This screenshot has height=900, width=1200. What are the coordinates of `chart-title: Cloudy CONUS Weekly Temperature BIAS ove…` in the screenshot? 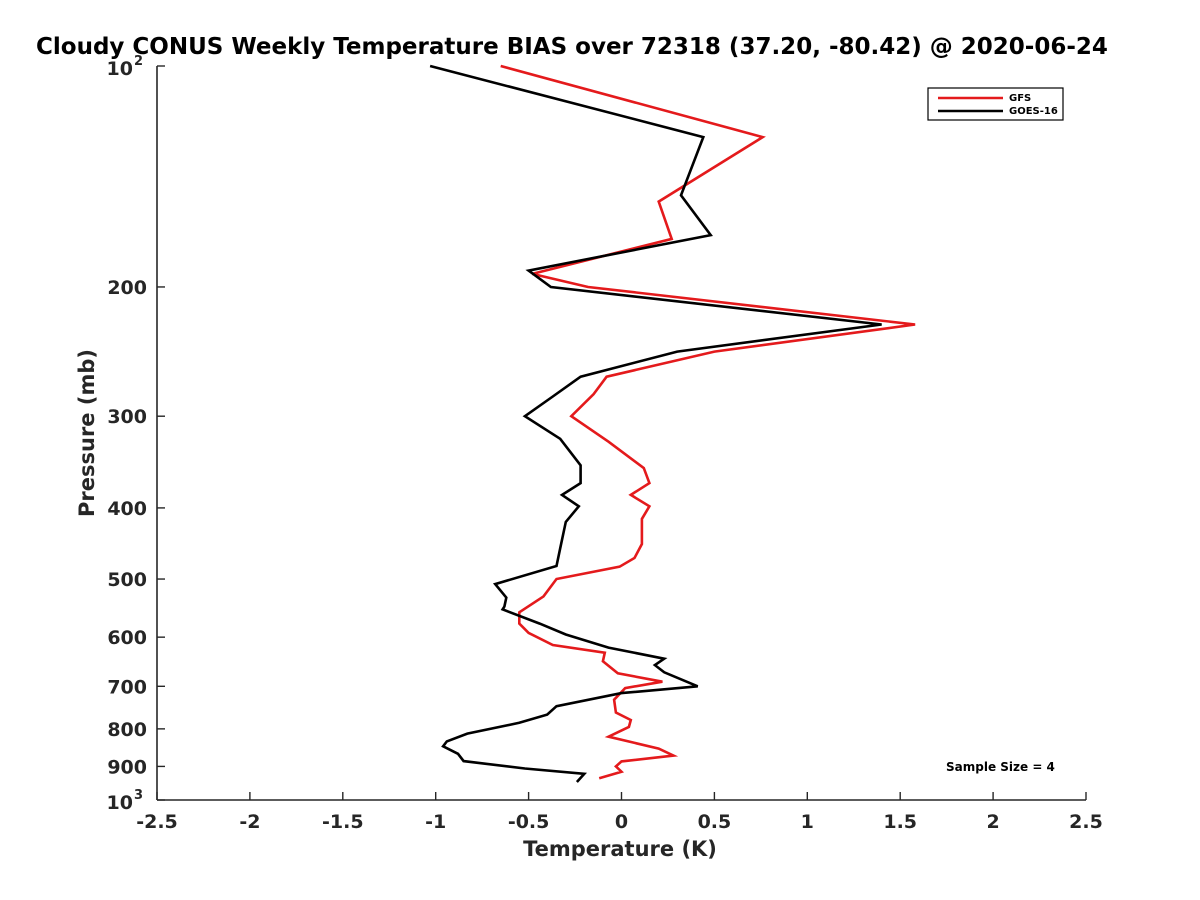 It's located at (572, 47).